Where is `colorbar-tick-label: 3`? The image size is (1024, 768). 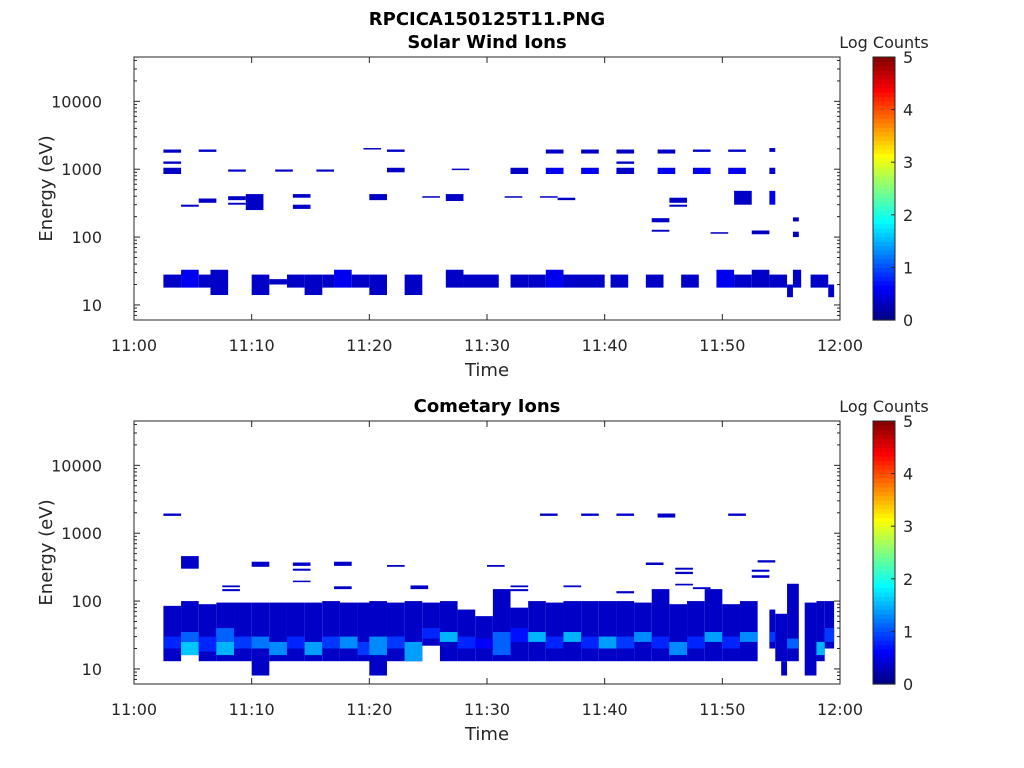
colorbar-tick-label: 3 is located at coordinates (908, 162).